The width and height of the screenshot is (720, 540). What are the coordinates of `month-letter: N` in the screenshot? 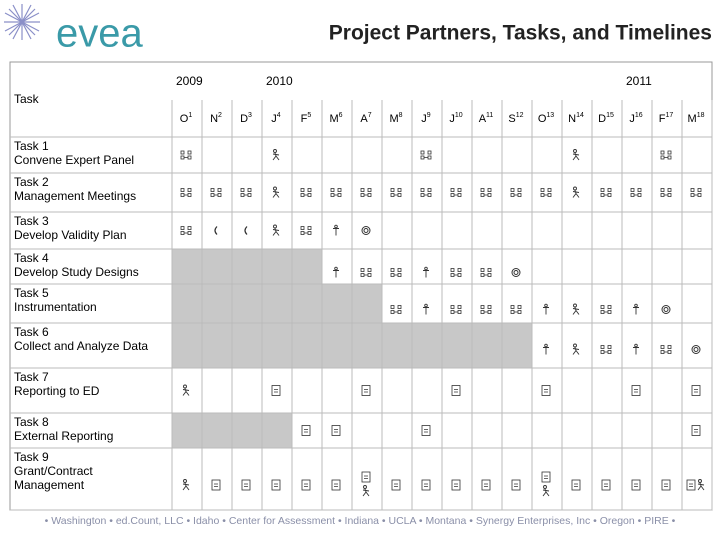 It's located at (214, 119).